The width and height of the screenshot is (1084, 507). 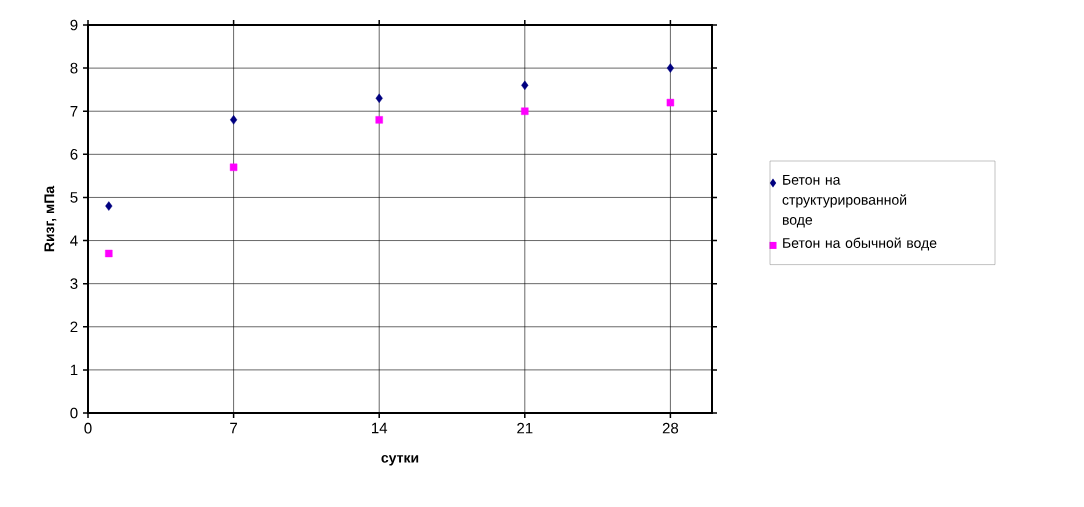 I want to click on y-tick-label: 1, so click(x=74, y=370).